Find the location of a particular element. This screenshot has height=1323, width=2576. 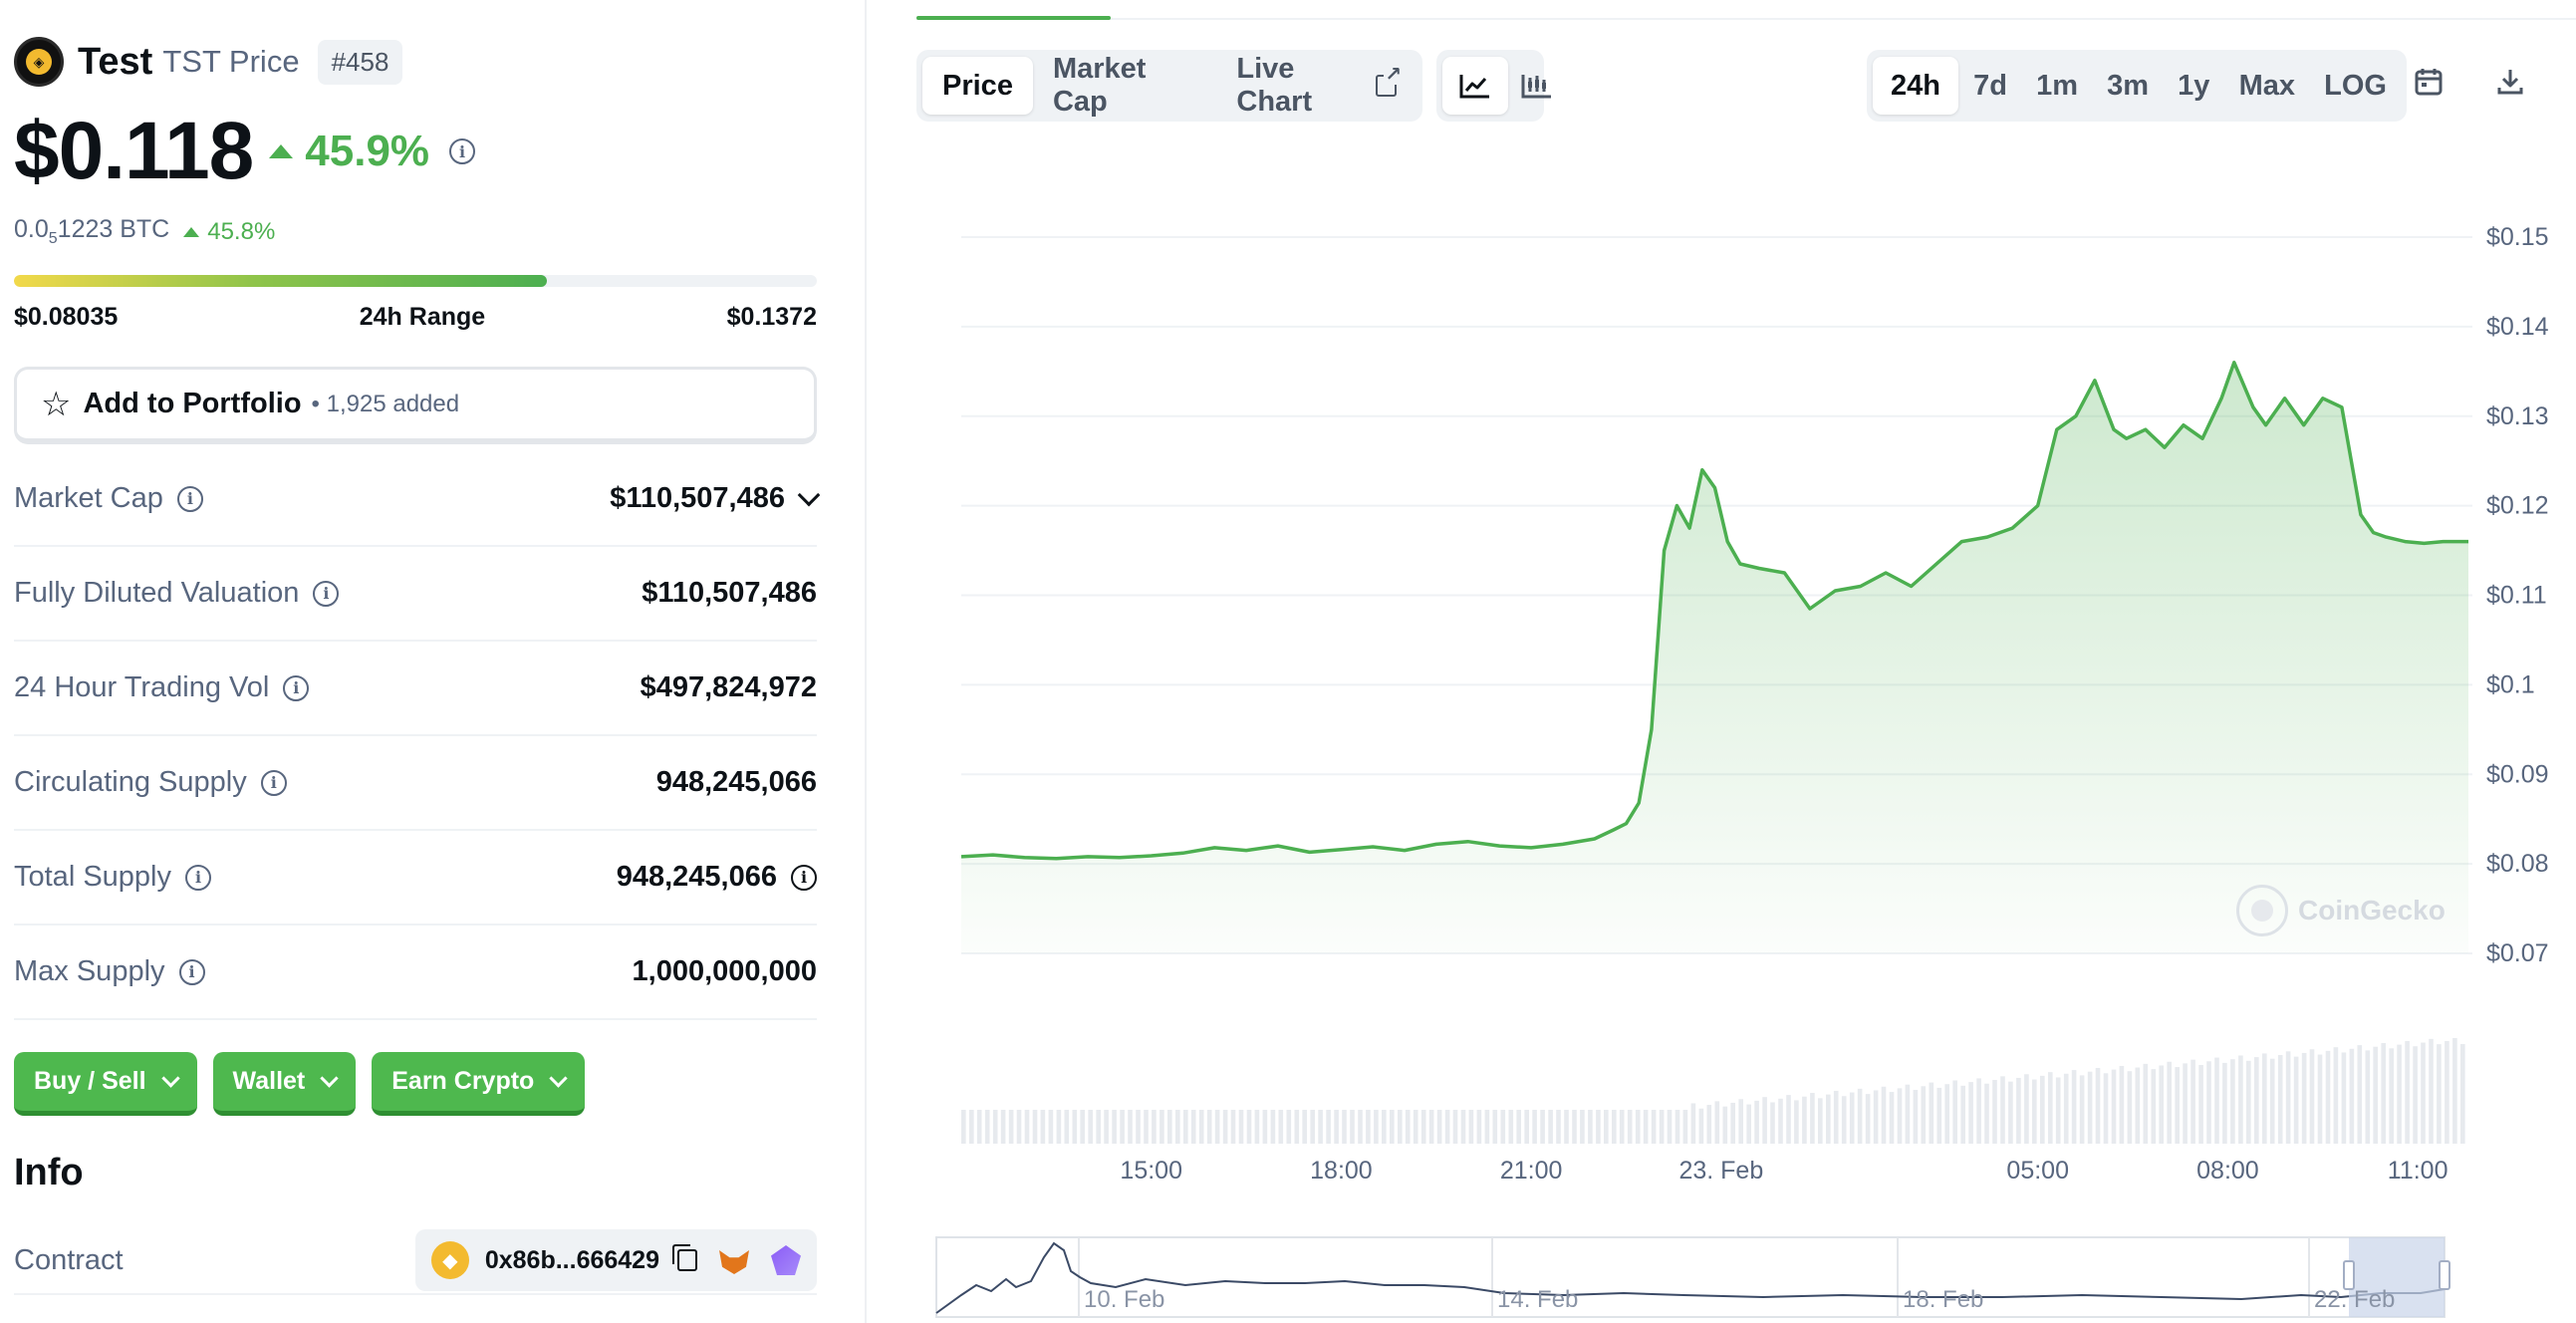

external-link-icon is located at coordinates (1389, 81).